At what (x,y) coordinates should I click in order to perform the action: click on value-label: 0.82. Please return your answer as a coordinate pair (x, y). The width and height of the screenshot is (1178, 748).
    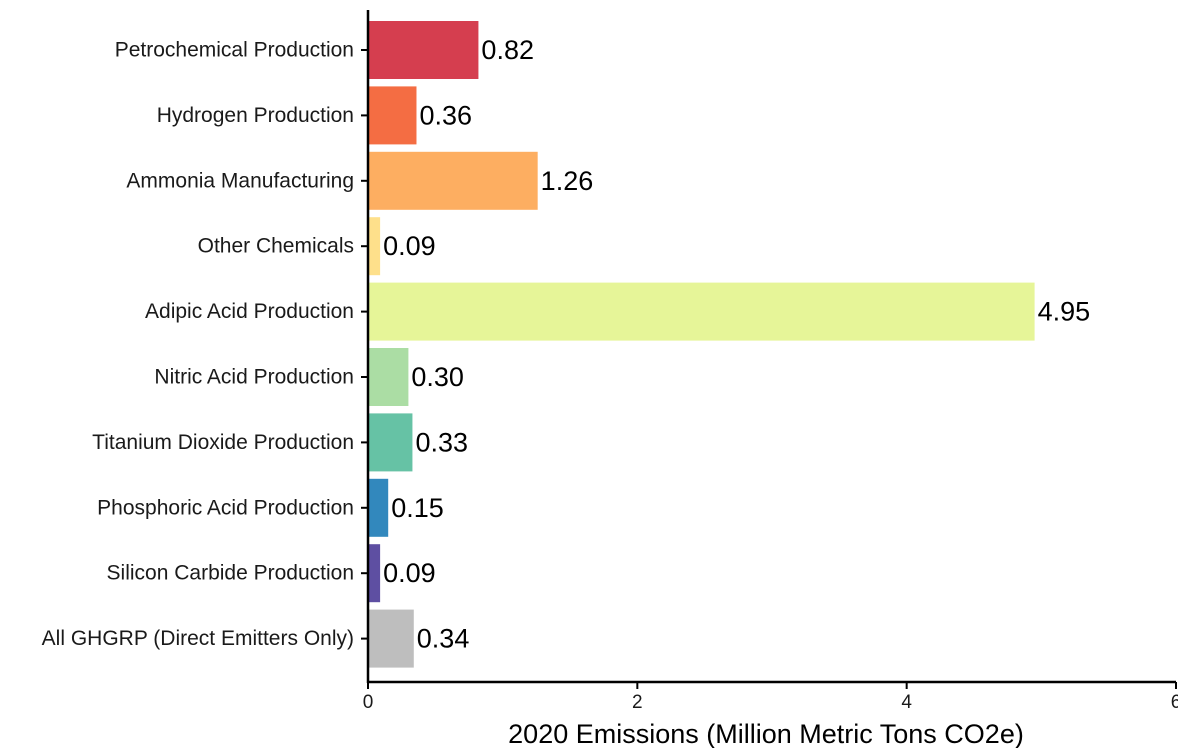
    Looking at the image, I should click on (507, 50).